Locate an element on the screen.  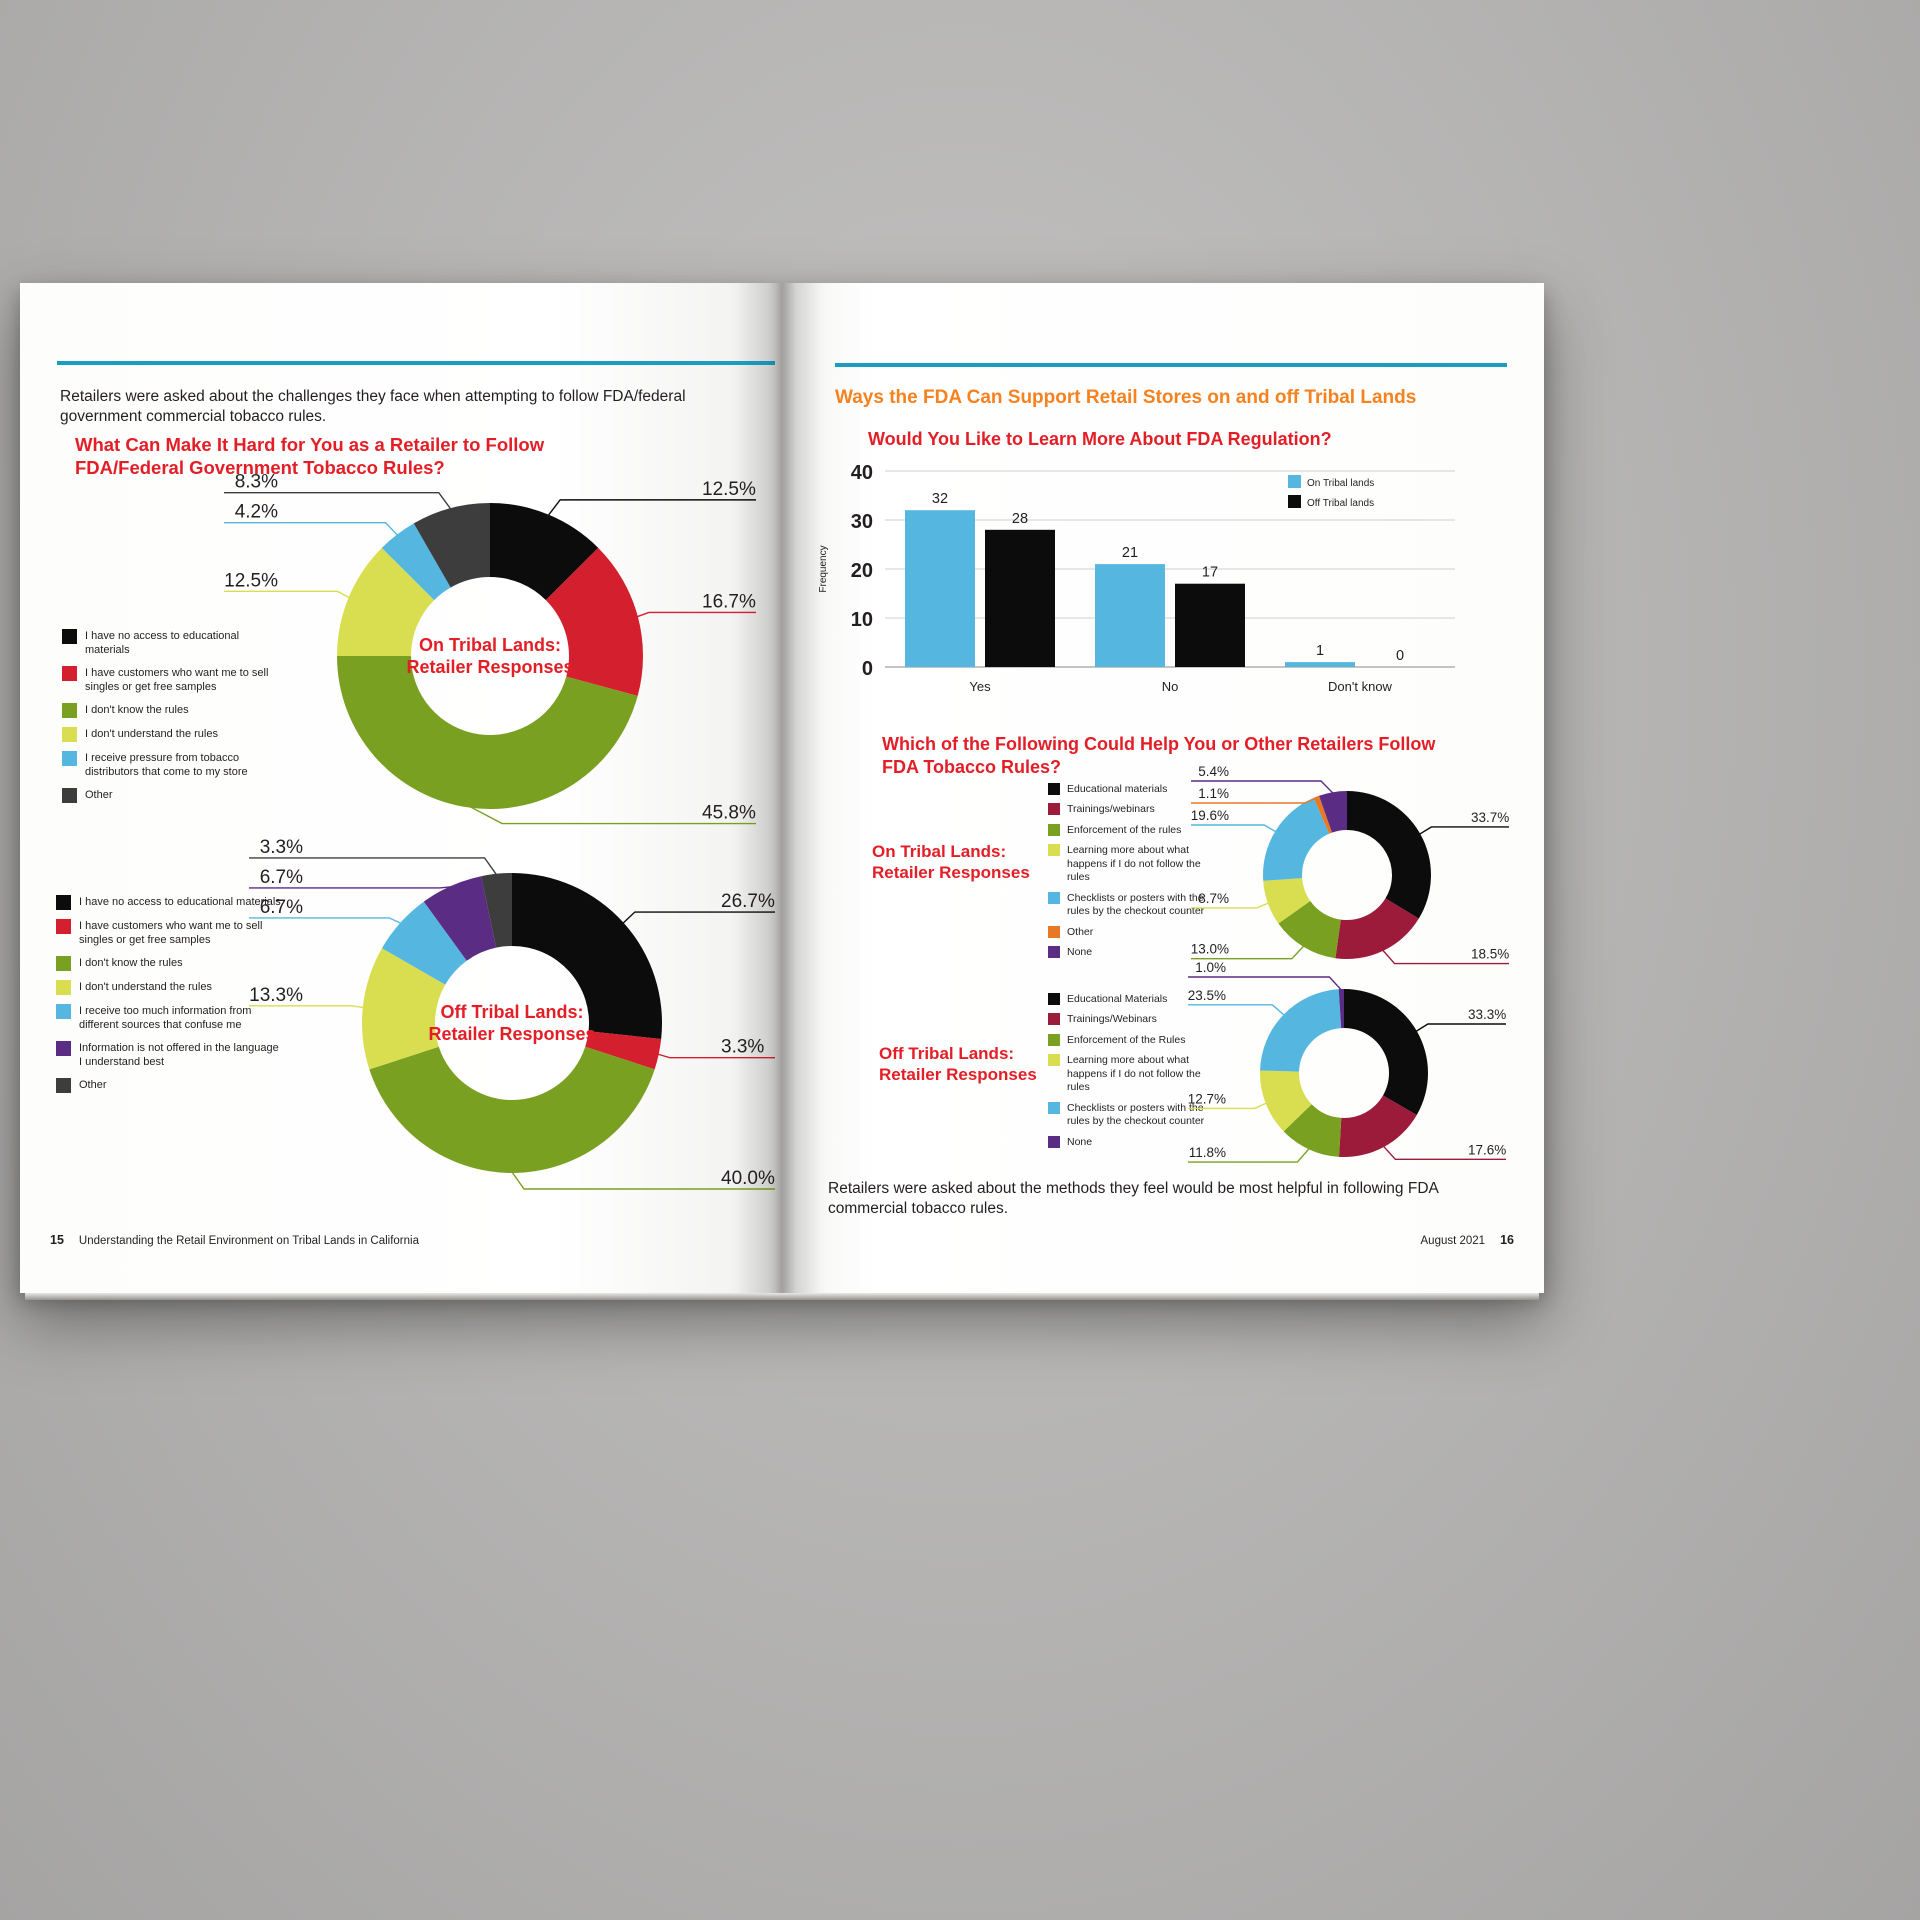
y-tick-label: 30 is located at coordinates (862, 522).